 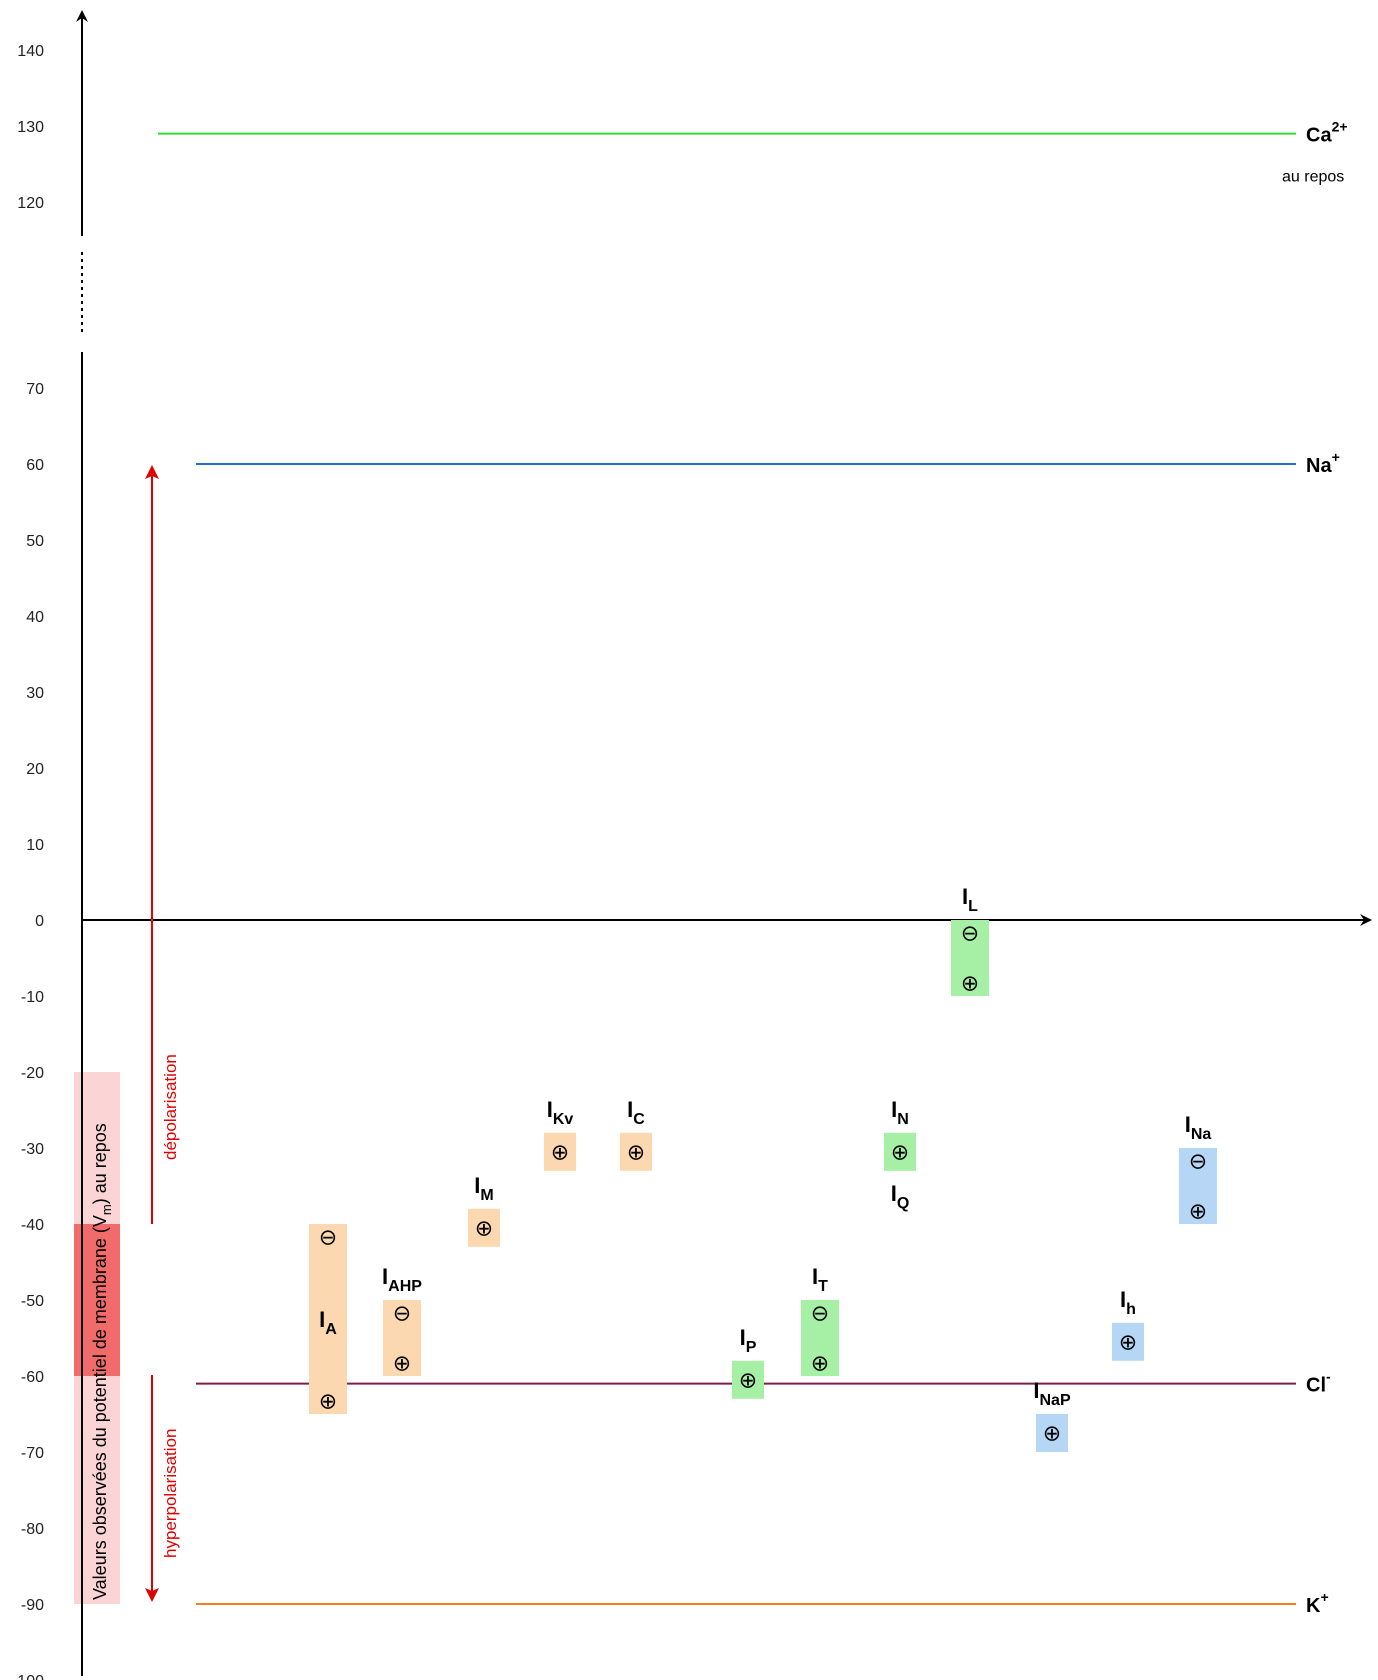 I want to click on current-label: IQ, so click(x=900, y=1196).